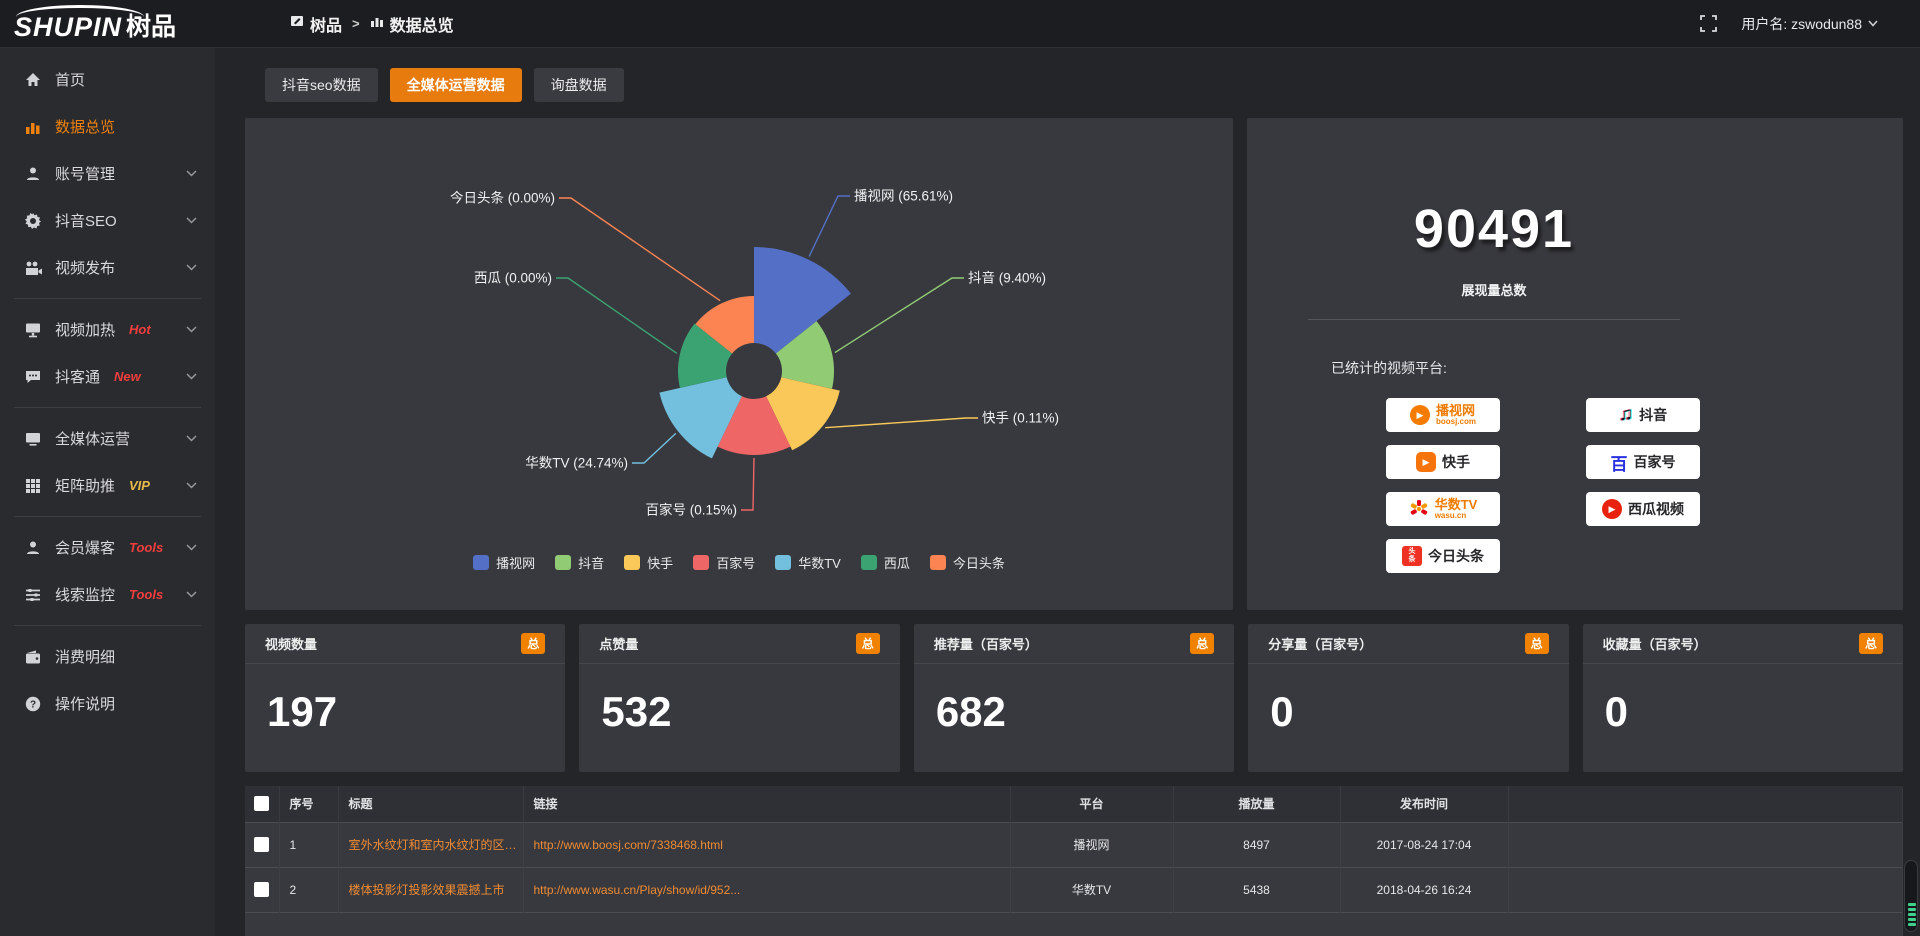 This screenshot has height=936, width=1920. Describe the element at coordinates (86, 221) in the screenshot. I see `sidebar-item-label: 抖音SEO` at that location.